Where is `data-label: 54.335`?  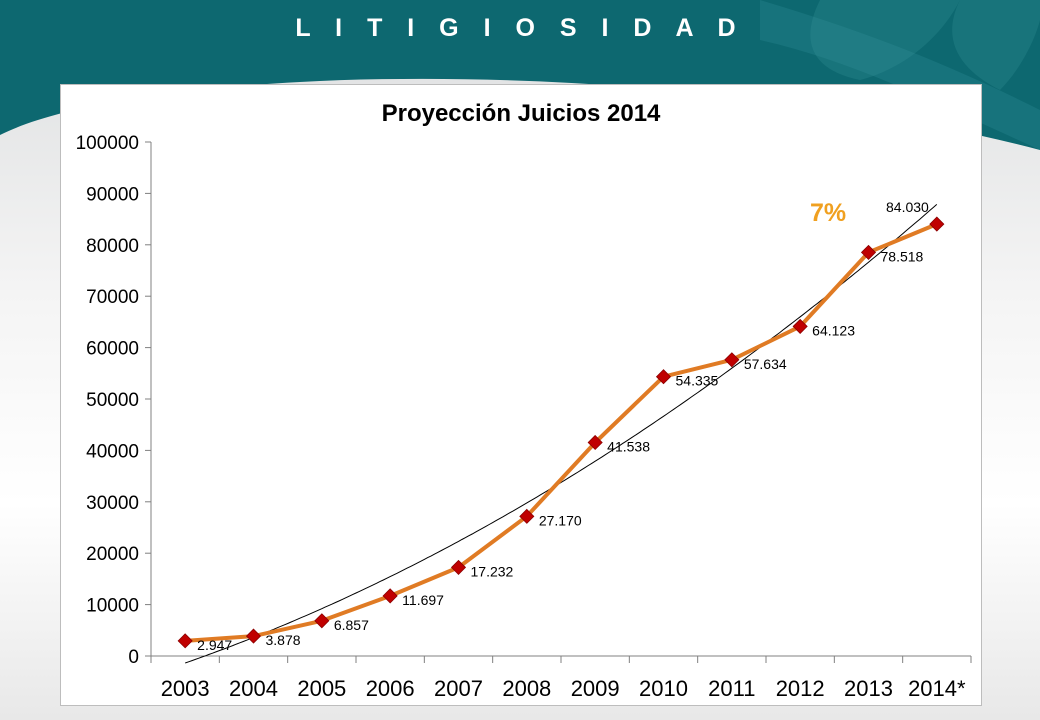
data-label: 54.335 is located at coordinates (697, 381).